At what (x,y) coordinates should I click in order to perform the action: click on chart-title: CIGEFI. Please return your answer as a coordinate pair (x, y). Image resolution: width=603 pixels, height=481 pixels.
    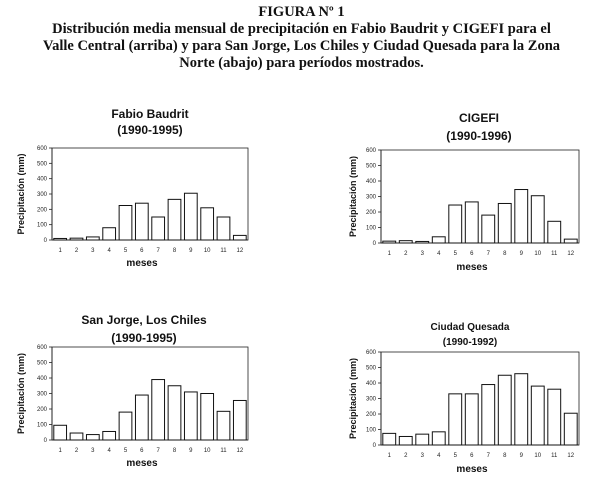
    Looking at the image, I should click on (479, 118).